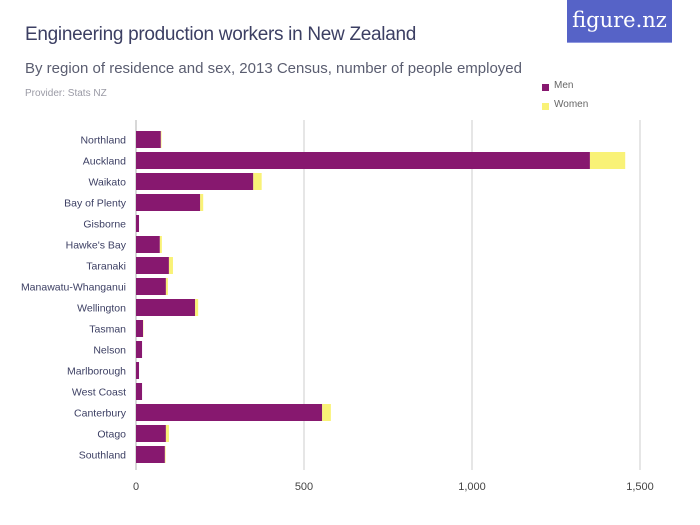 This screenshot has width=700, height=525. What do you see at coordinates (95, 204) in the screenshot?
I see `category-label: Bay of Plenty` at bounding box center [95, 204].